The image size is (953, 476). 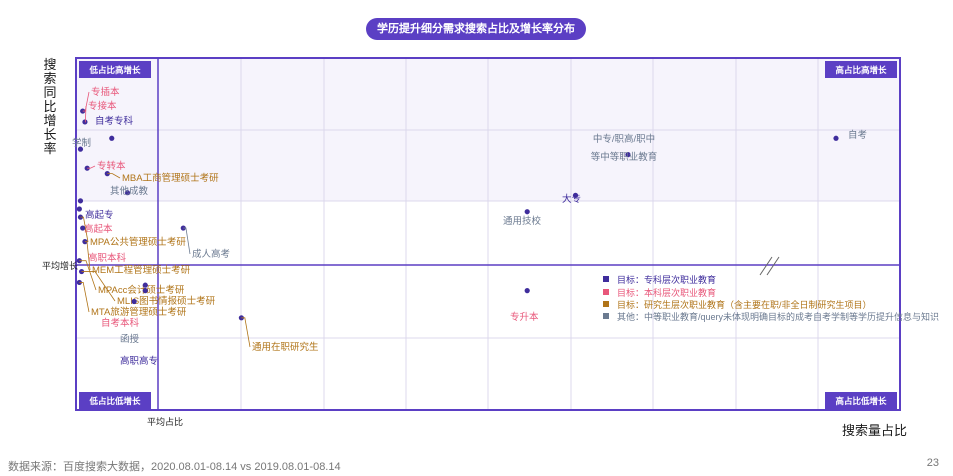 I want to click on legend-swatch-undergrad, so click(x=606, y=292).